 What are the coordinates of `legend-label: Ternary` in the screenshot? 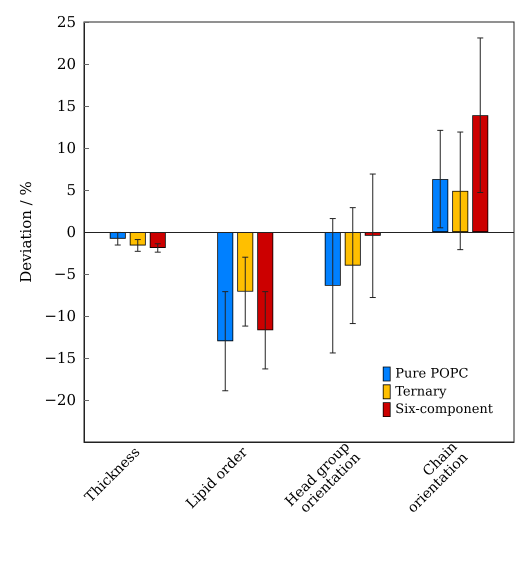 It's located at (421, 392).